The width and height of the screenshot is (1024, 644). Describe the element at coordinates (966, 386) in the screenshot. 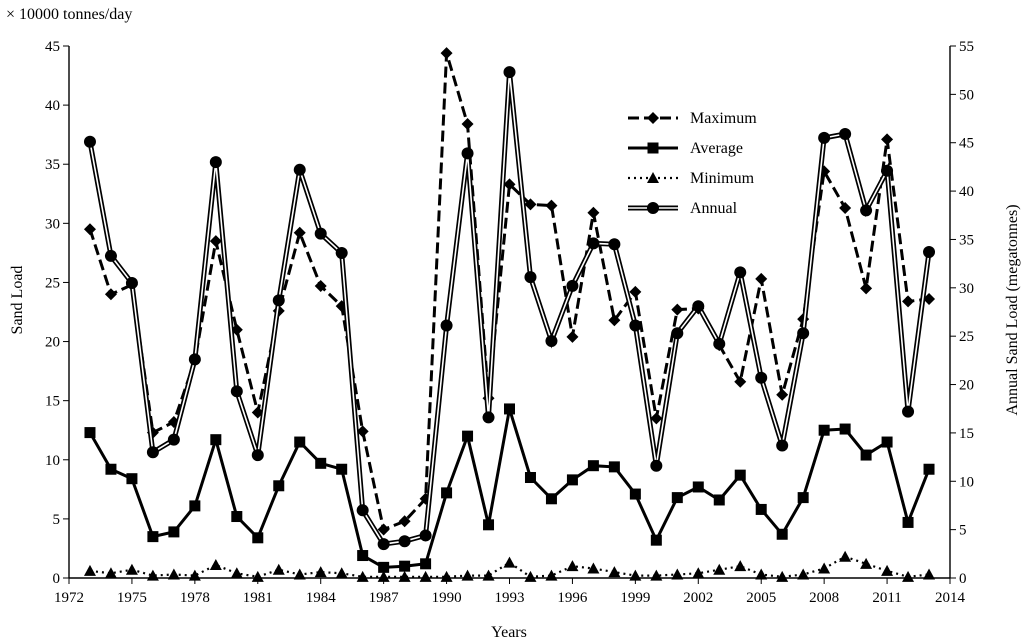

I see `y2-tick-label: 20` at that location.